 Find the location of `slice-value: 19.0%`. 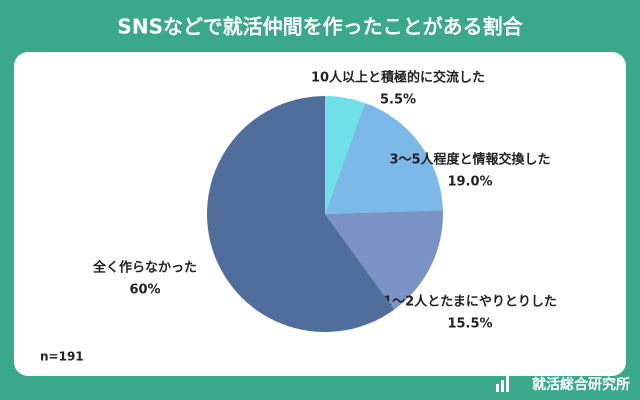

slice-value: 19.0% is located at coordinates (469, 182).